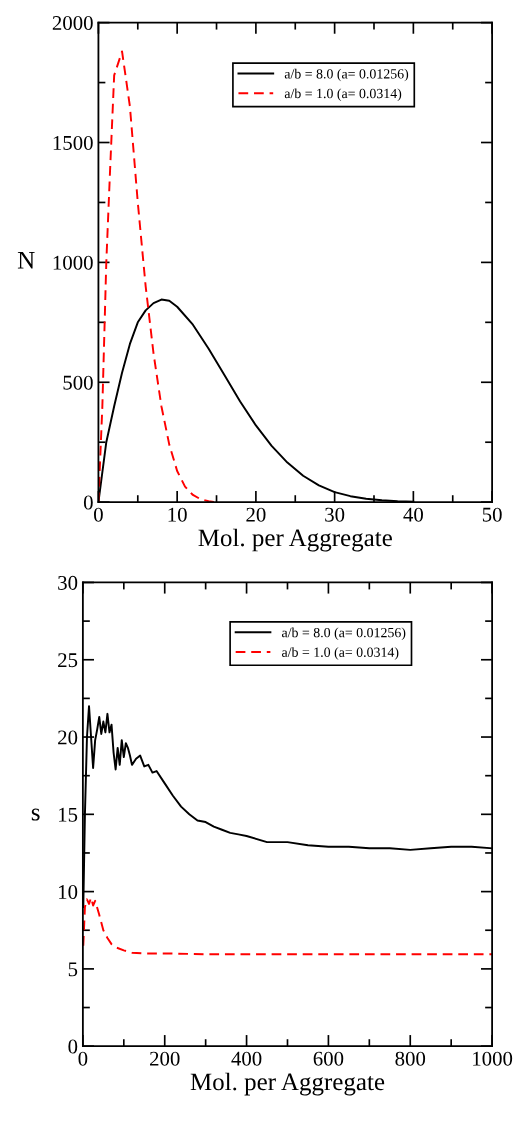 Image resolution: width=518 pixels, height=1131 pixels. Describe the element at coordinates (68, 660) in the screenshot. I see `y-tick-label: 25` at that location.